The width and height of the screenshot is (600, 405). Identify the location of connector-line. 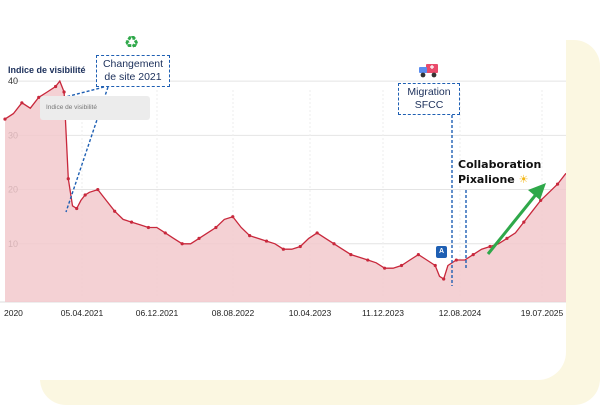
(81, 93).